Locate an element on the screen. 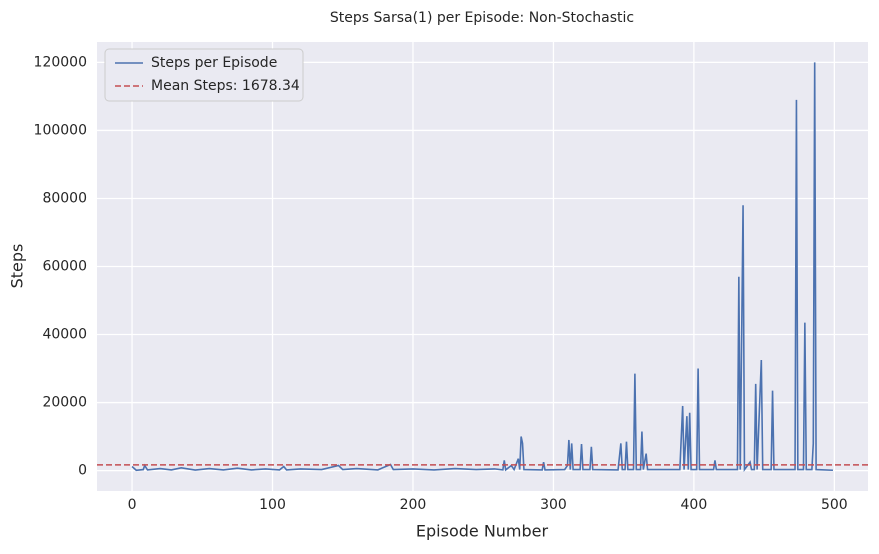 The width and height of the screenshot is (879, 554). x-tick-label: 100 is located at coordinates (272, 505).